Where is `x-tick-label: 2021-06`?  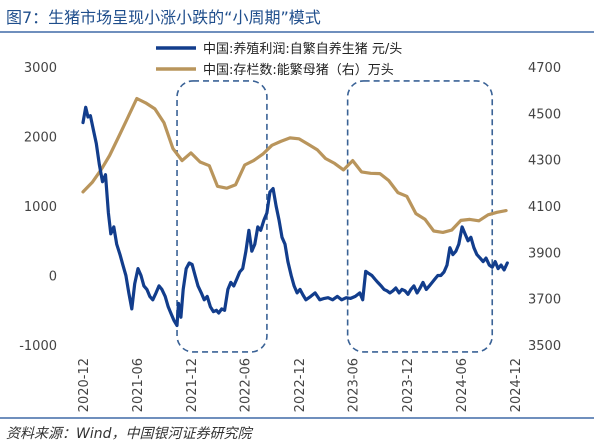
x-tick-label: 2021-06 is located at coordinates (138, 385).